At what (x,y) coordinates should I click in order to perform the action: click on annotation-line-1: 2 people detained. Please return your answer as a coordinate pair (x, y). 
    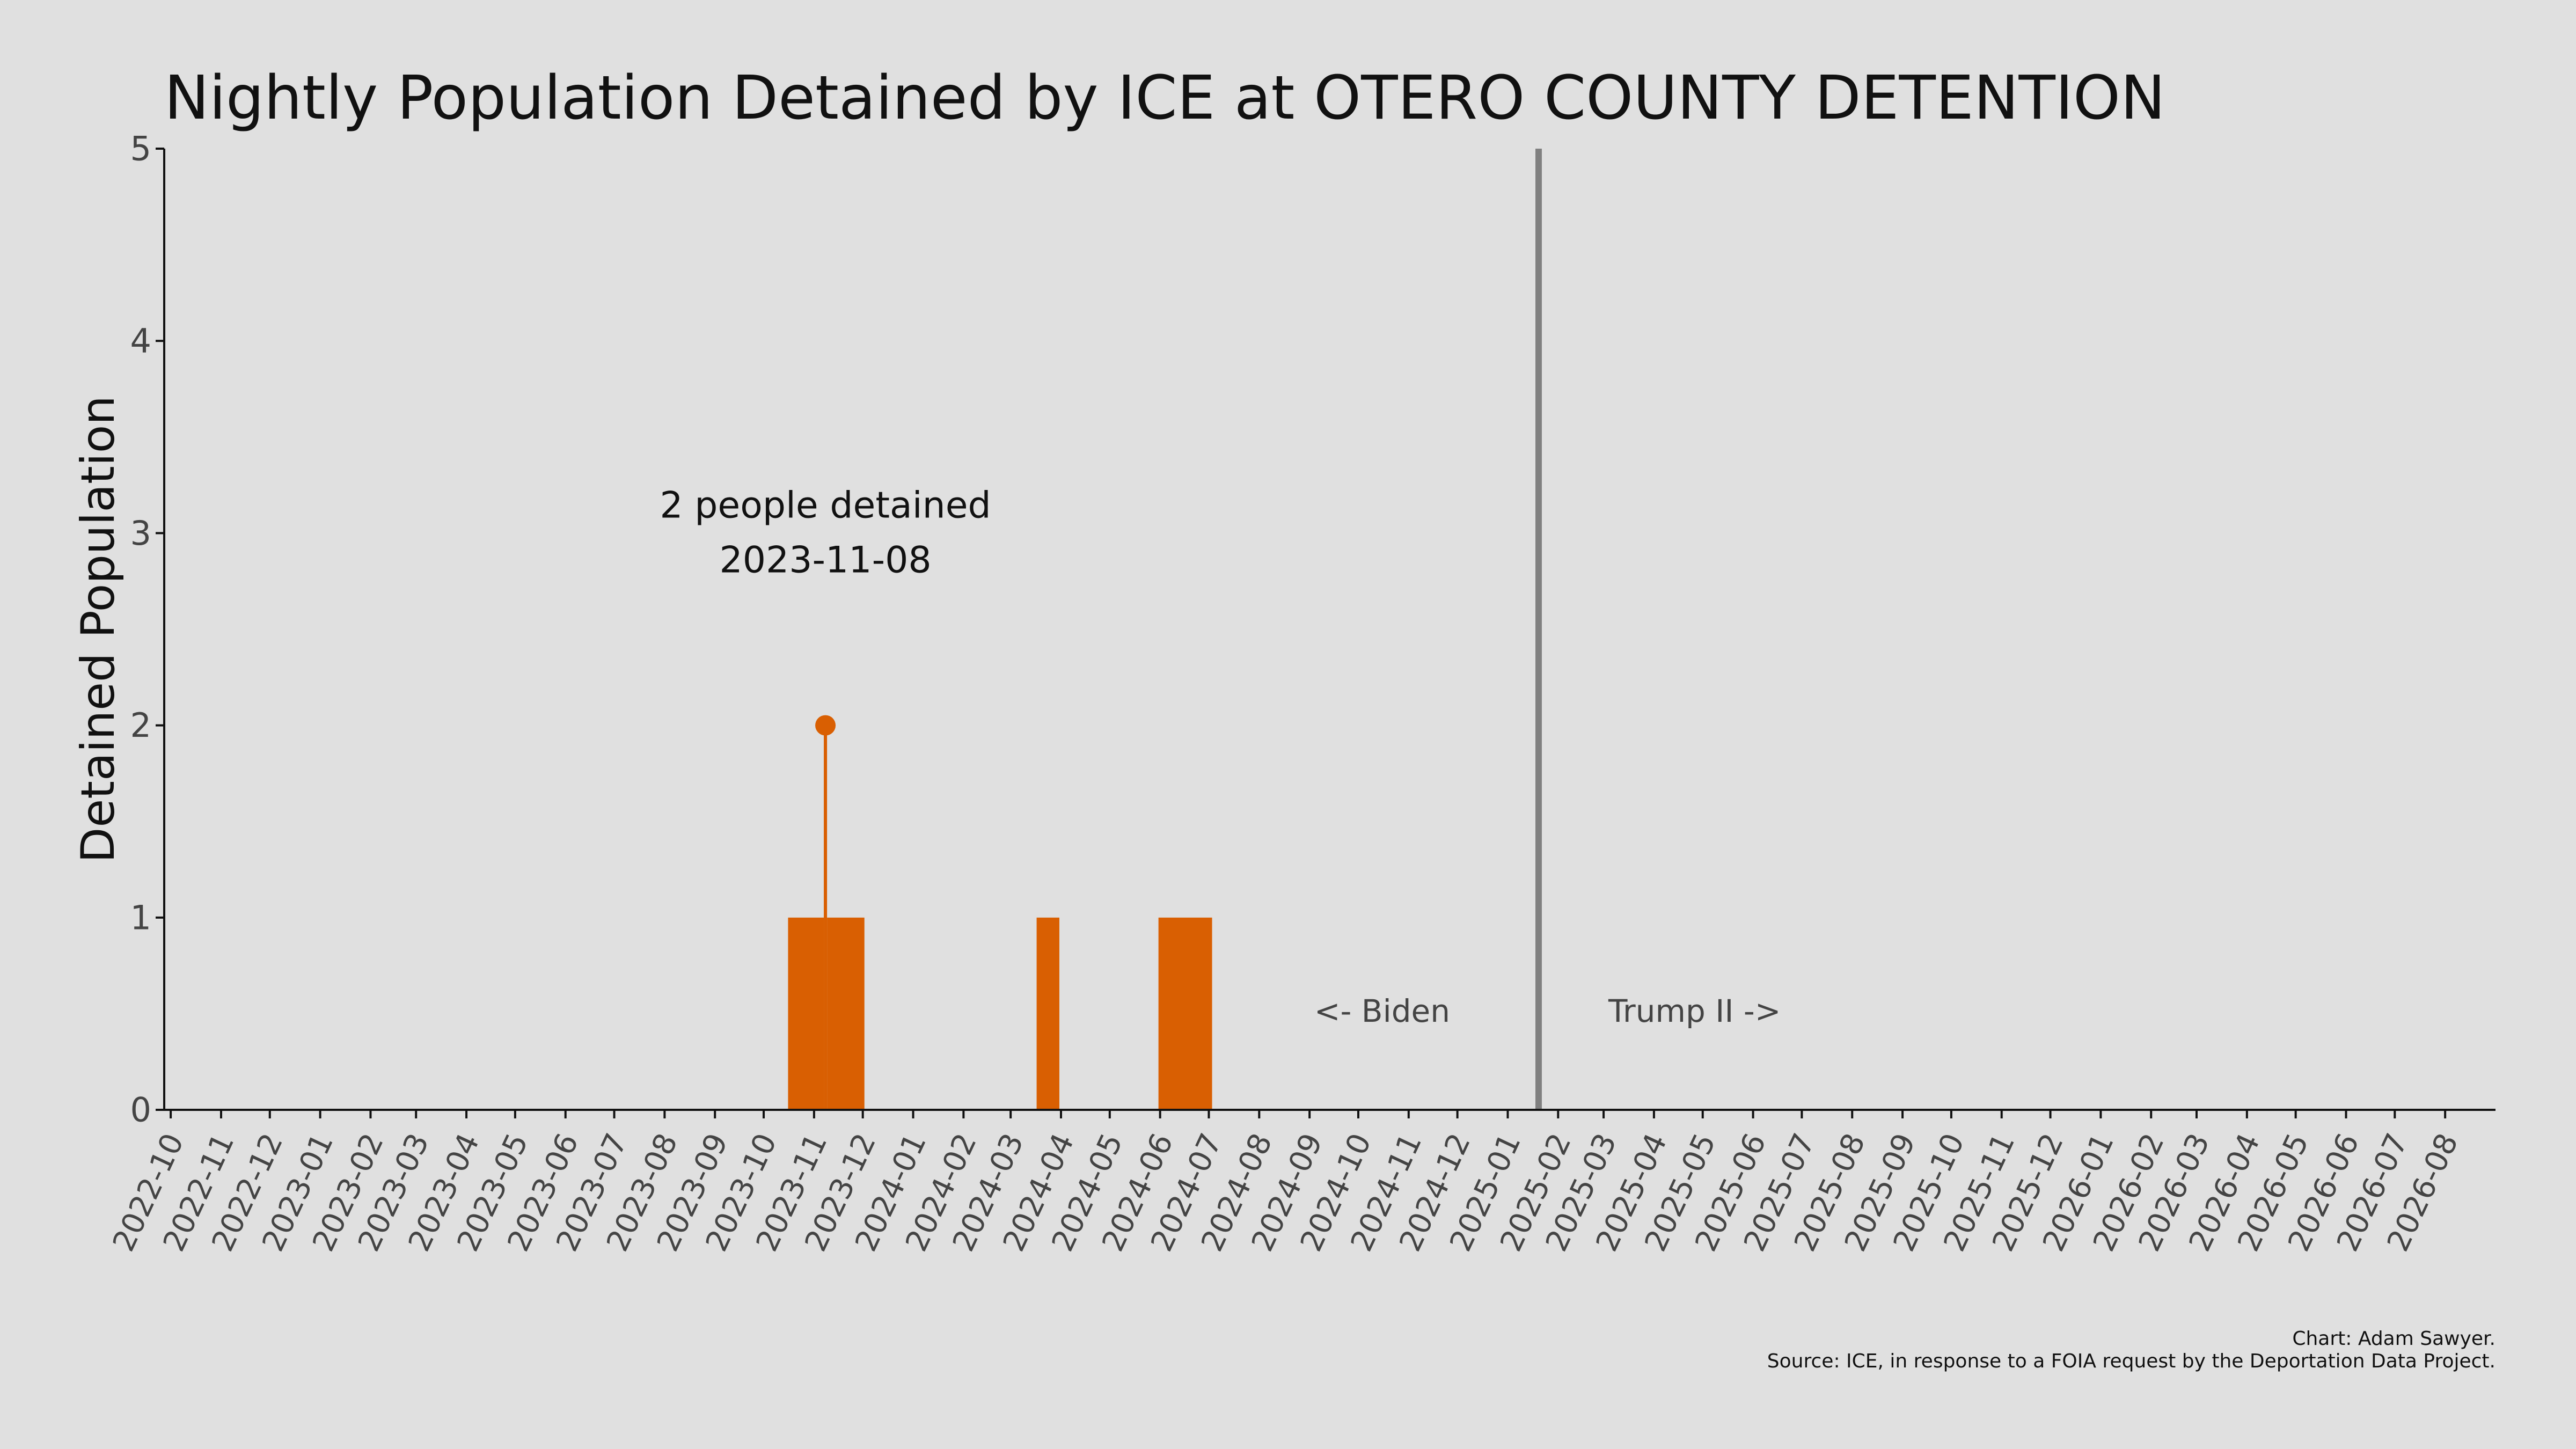
    Looking at the image, I should click on (825, 506).